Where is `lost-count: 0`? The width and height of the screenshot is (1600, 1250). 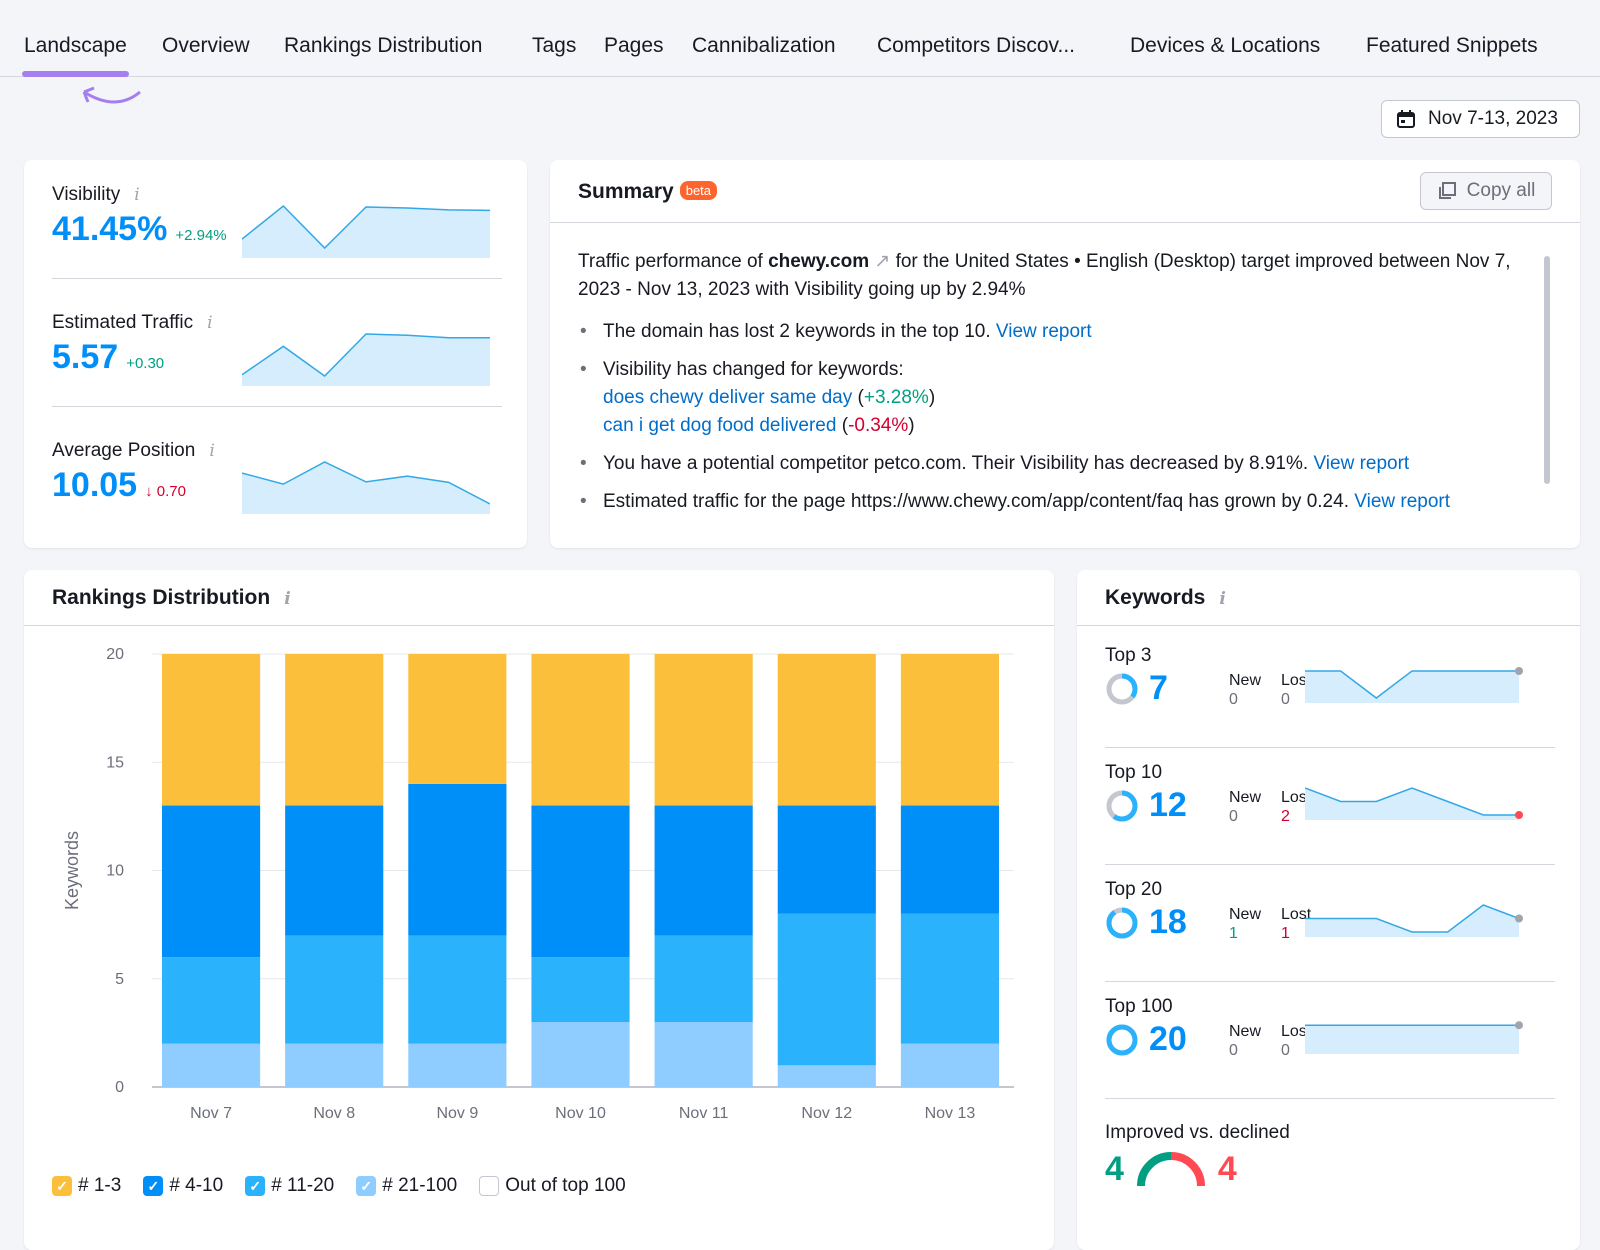 lost-count: 0 is located at coordinates (1285, 1050).